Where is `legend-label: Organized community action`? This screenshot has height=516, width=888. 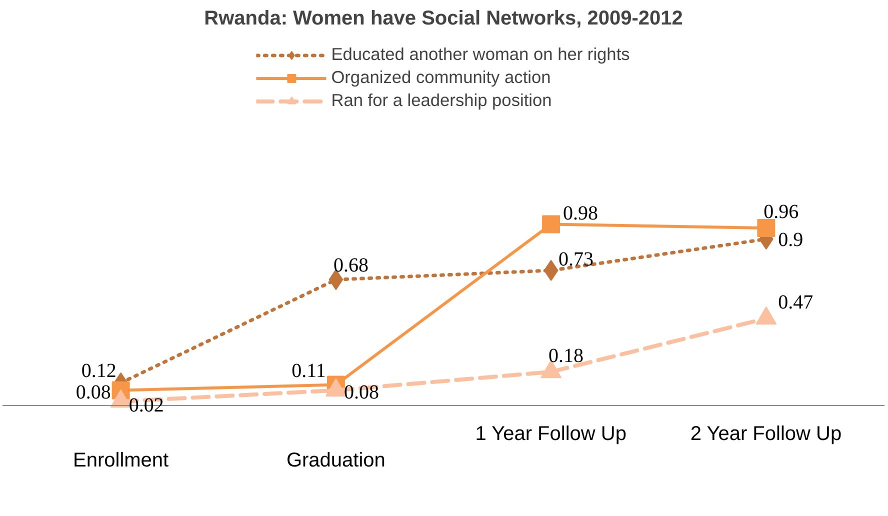 legend-label: Organized community action is located at coordinates (441, 77).